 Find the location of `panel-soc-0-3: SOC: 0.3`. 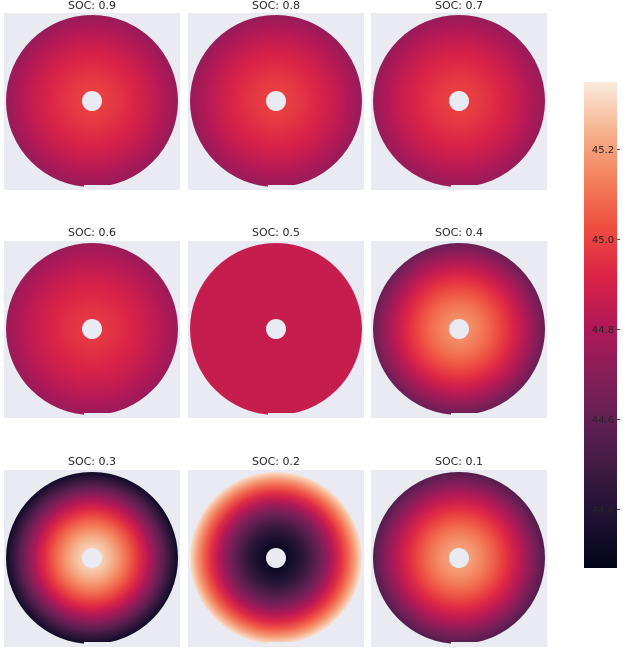

panel-soc-0-3: SOC: 0.3 is located at coordinates (92, 551).